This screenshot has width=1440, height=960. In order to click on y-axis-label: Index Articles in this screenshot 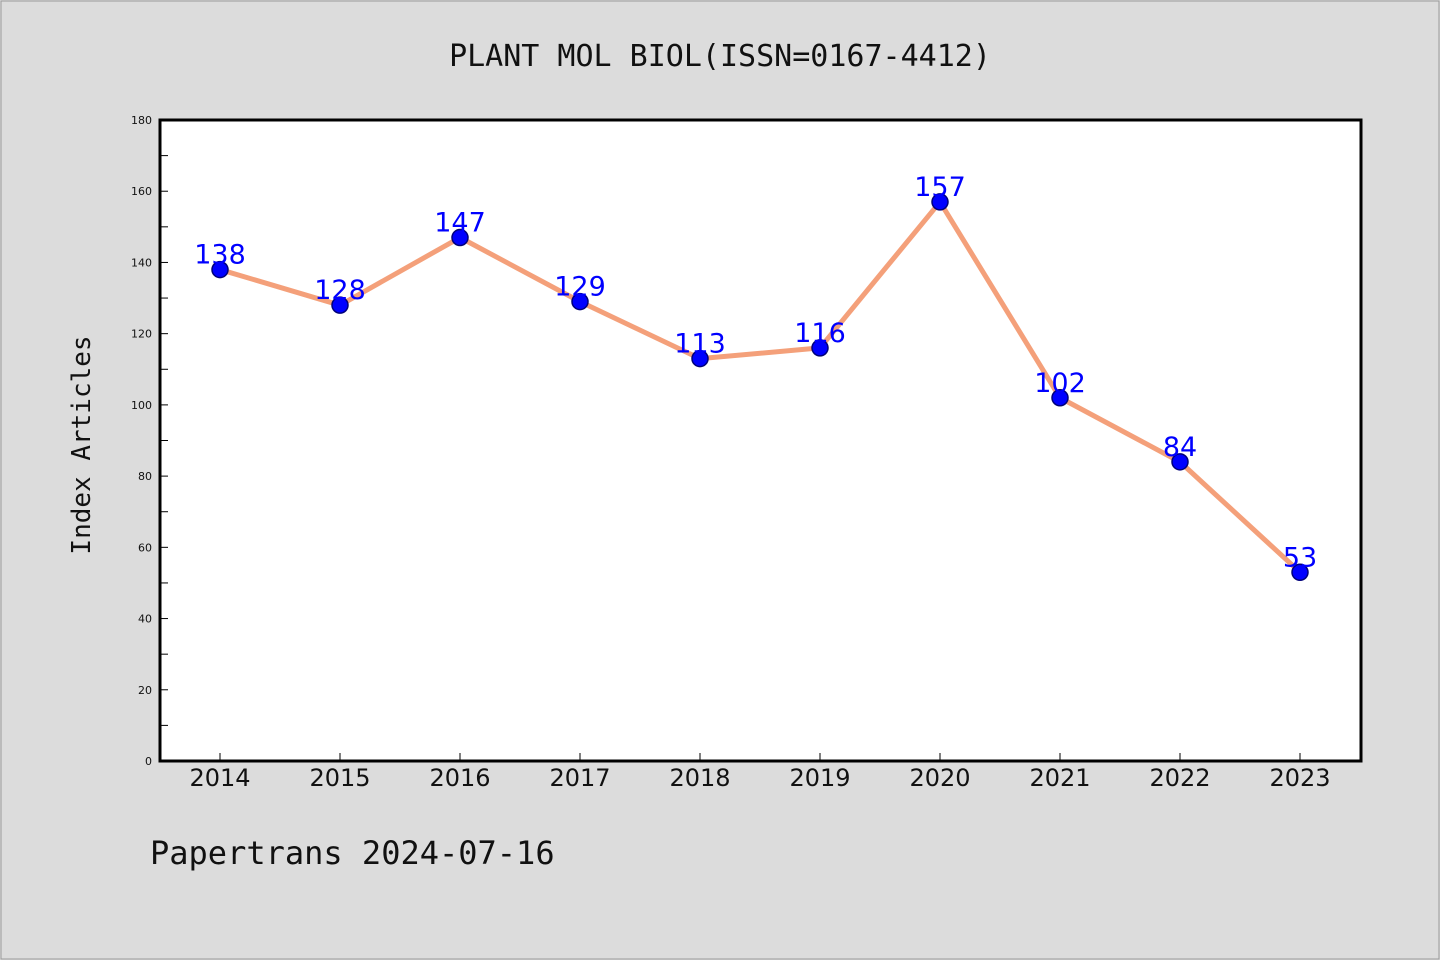, I will do `click(82, 444)`.